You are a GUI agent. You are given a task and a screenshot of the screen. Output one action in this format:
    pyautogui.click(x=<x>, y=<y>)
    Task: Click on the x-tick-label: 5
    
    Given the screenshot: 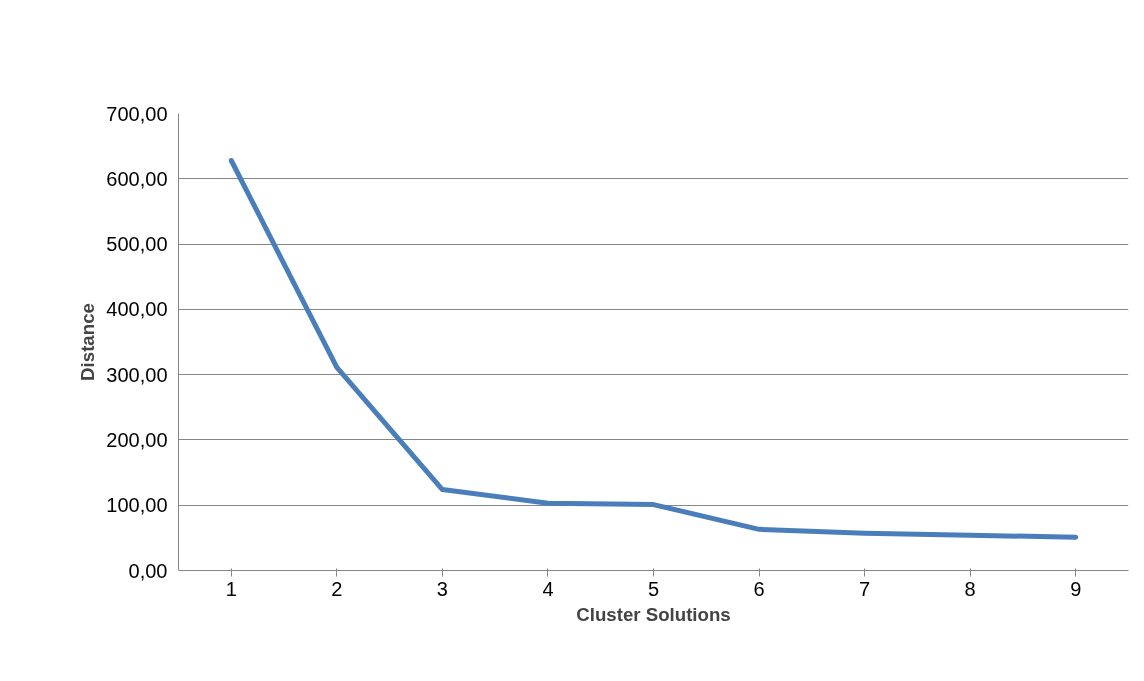 What is the action you would take?
    pyautogui.click(x=653, y=588)
    